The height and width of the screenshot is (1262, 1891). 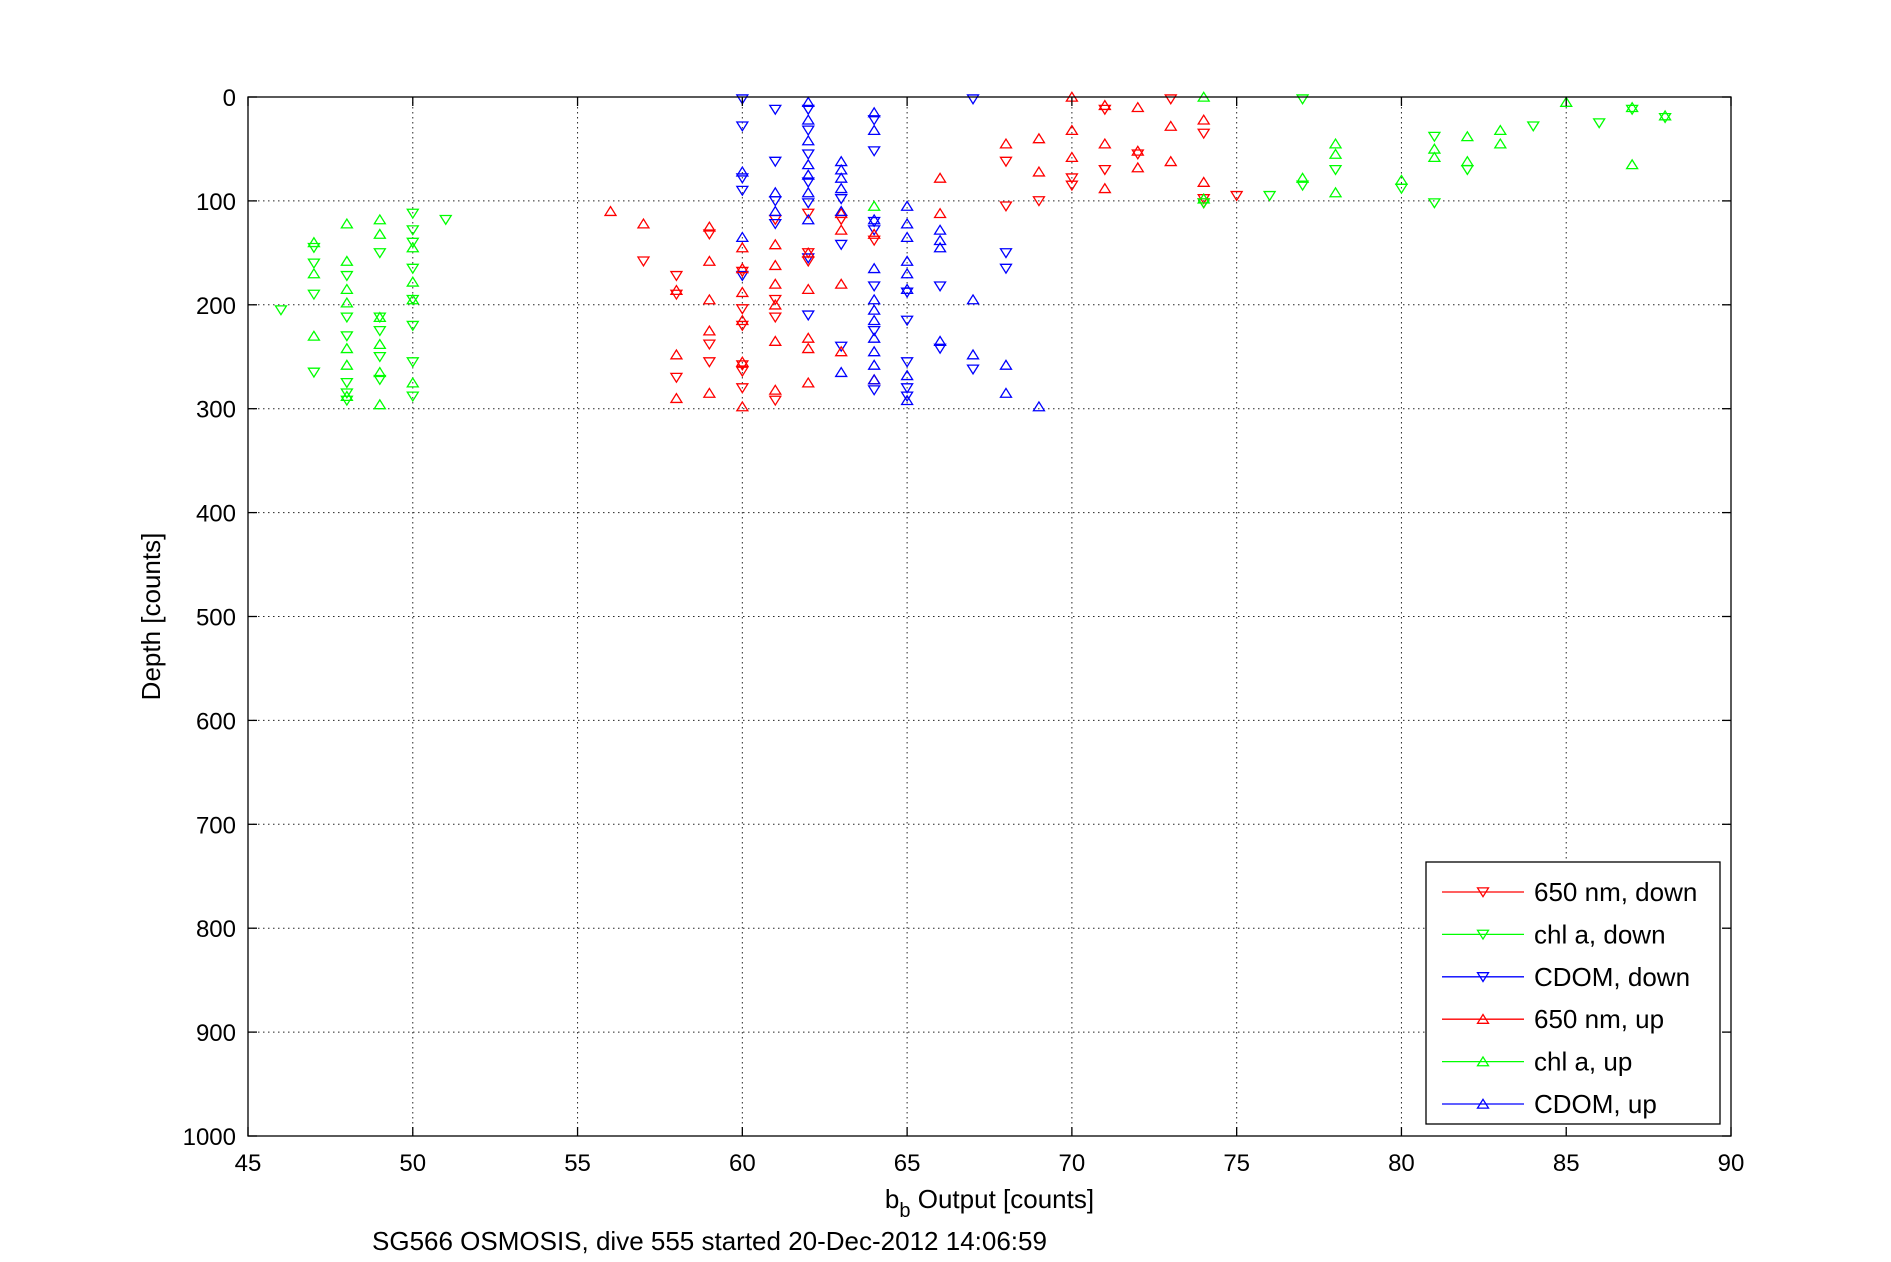 What do you see at coordinates (1553, 1019) in the screenshot?
I see `legend-entry: 650 nm, up` at bounding box center [1553, 1019].